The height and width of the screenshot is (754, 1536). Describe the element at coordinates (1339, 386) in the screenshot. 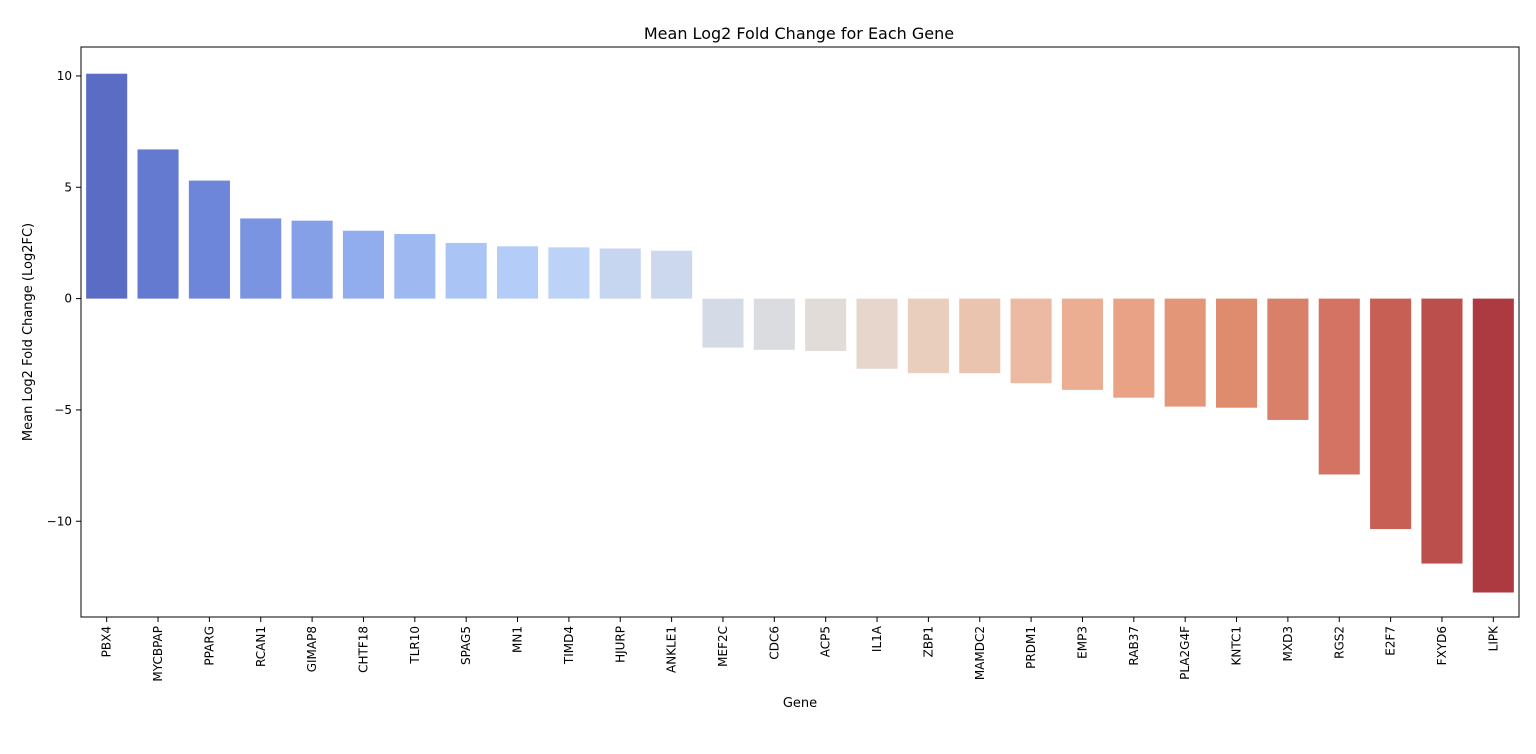

I see `bar-rgs2` at that location.